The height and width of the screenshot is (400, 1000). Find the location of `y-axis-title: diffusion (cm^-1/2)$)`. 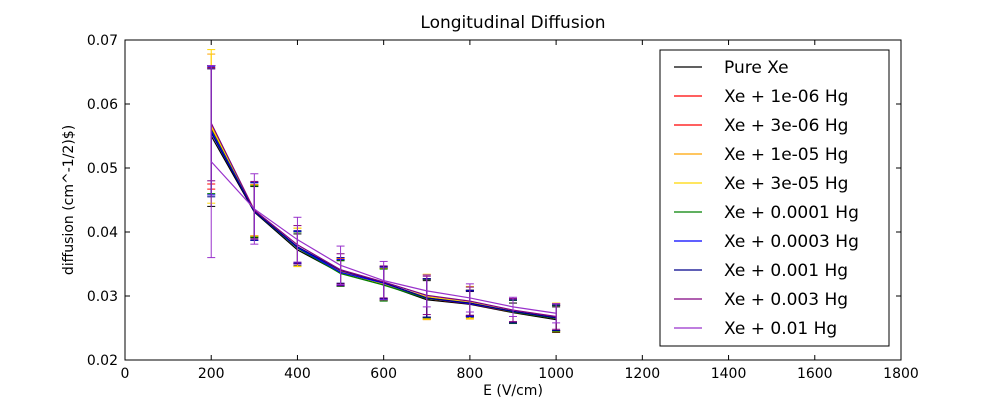

y-axis-title: diffusion (cm^-1/2)$) is located at coordinates (69, 200).